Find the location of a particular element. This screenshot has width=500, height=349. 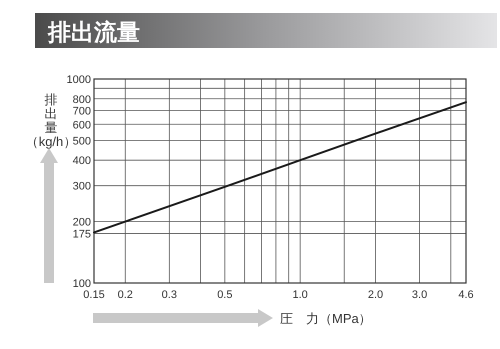

y-tick-label: 700 is located at coordinates (81, 112).